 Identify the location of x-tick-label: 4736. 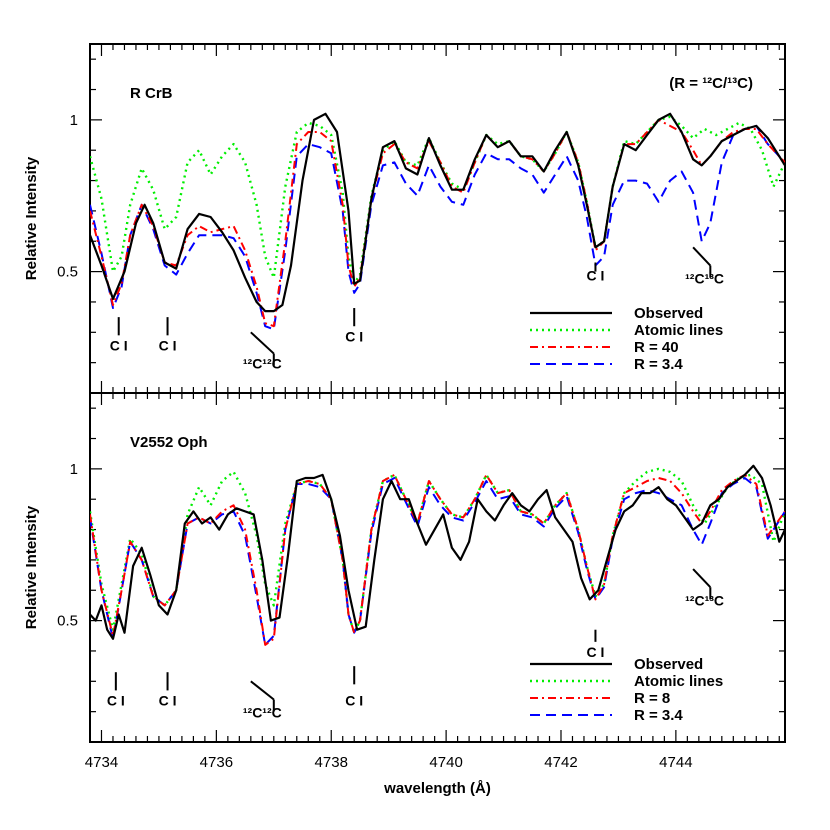
(216, 762).